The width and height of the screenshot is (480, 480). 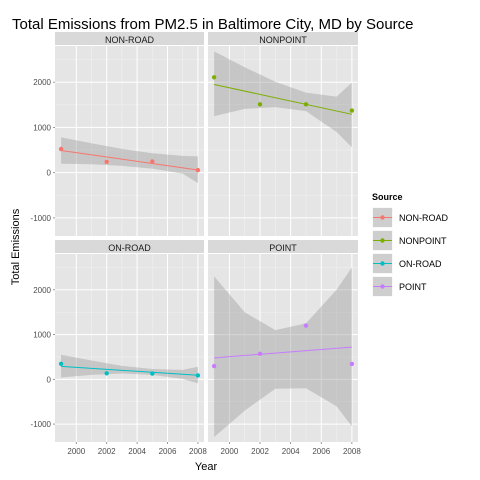 What do you see at coordinates (423, 218) in the screenshot?
I see `legend-label: NON-ROAD` at bounding box center [423, 218].